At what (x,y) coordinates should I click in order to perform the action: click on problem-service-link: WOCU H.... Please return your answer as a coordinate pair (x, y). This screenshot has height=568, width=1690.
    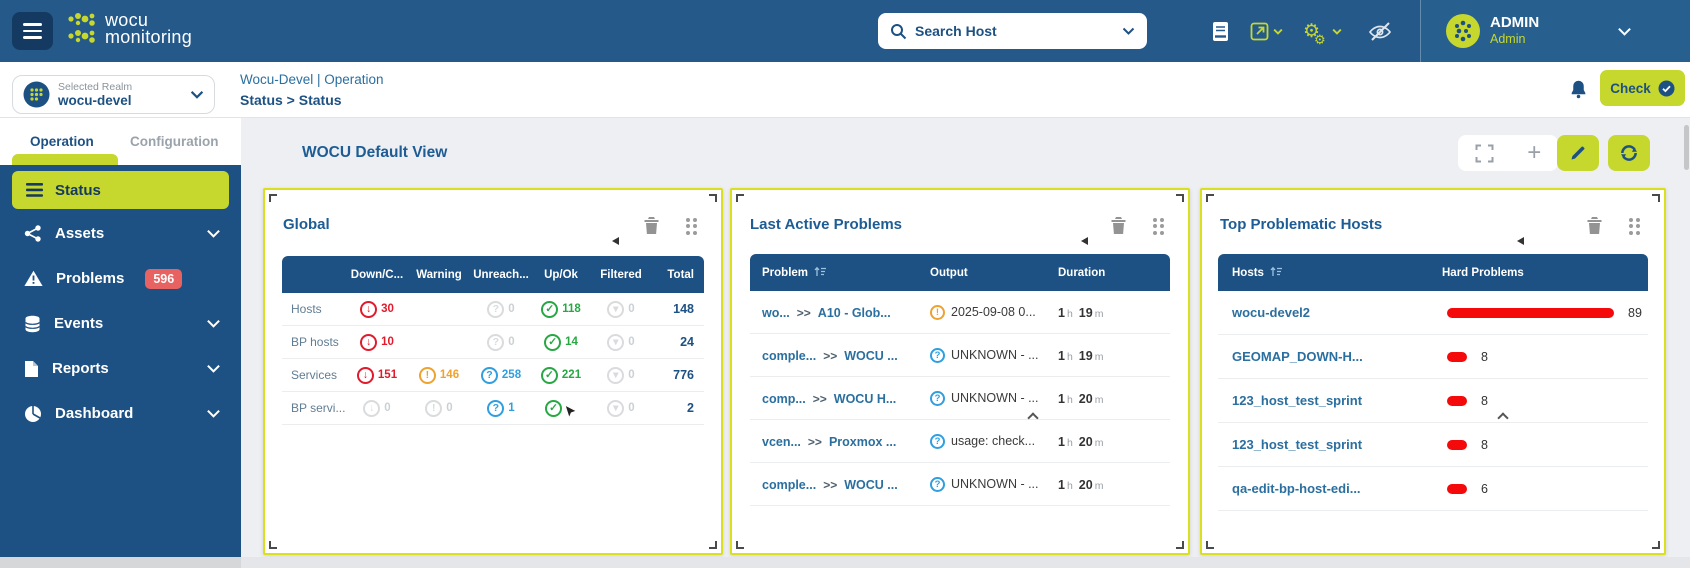
    Looking at the image, I should click on (865, 398).